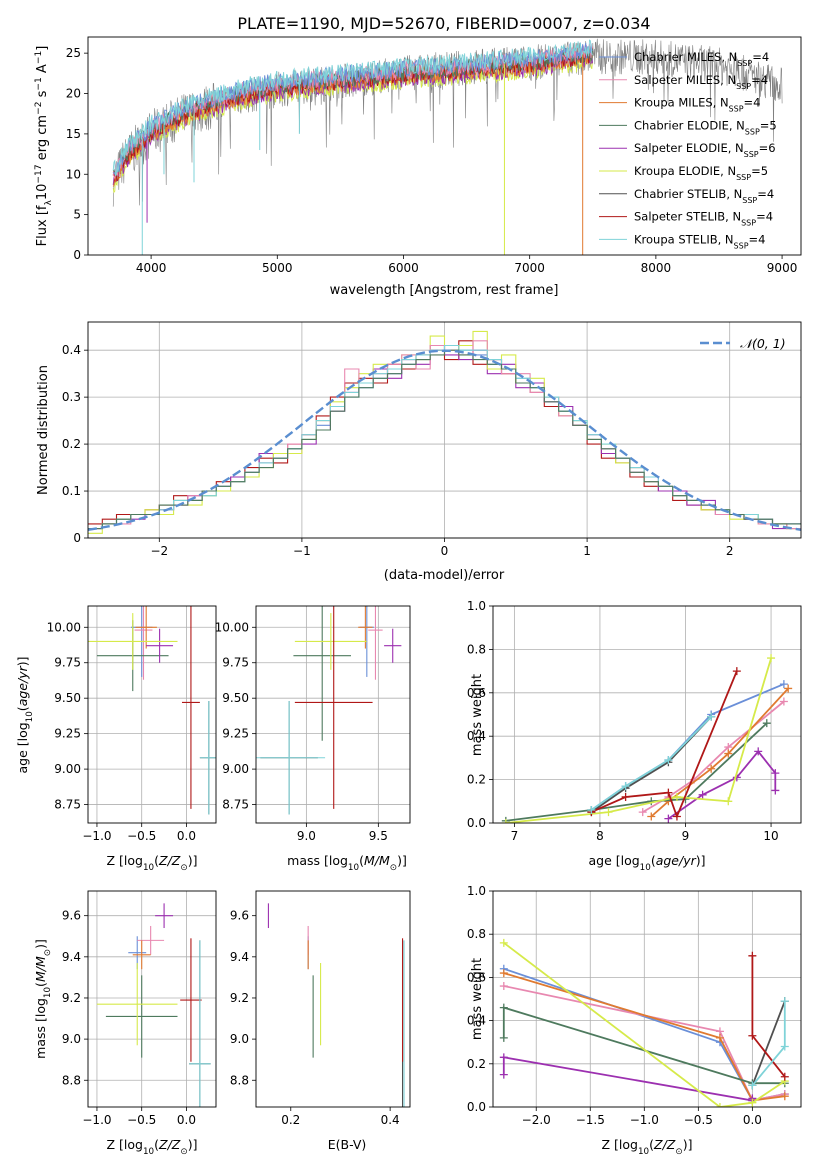 The width and height of the screenshot is (819, 1170). What do you see at coordinates (239, 957) in the screenshot?
I see `y-tick-label: 9.4` at bounding box center [239, 957].